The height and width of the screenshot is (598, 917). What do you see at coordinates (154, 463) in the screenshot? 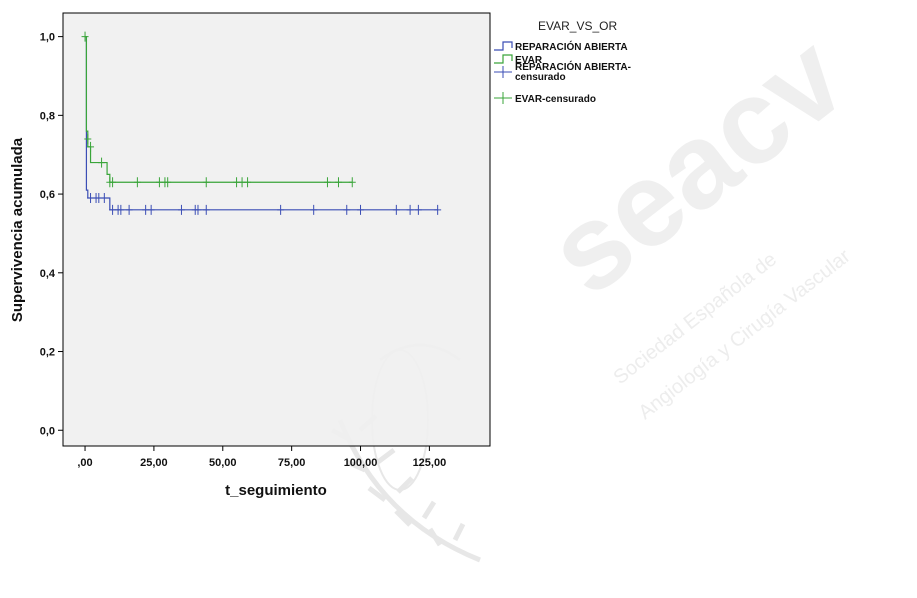
I see `x-tick-label: 25,00` at bounding box center [154, 463].